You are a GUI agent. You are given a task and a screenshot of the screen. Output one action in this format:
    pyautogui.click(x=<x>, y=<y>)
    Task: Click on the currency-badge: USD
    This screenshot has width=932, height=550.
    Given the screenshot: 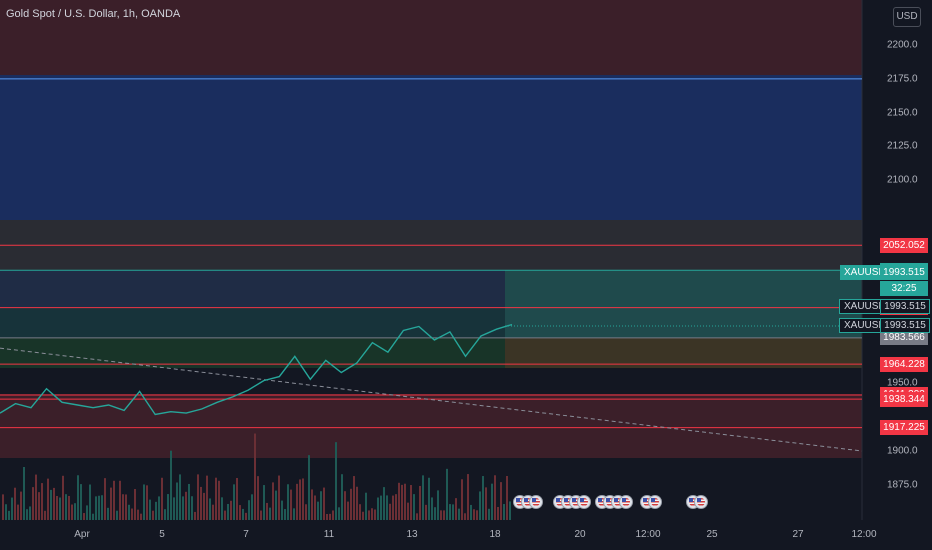 What is the action you would take?
    pyautogui.click(x=907, y=17)
    